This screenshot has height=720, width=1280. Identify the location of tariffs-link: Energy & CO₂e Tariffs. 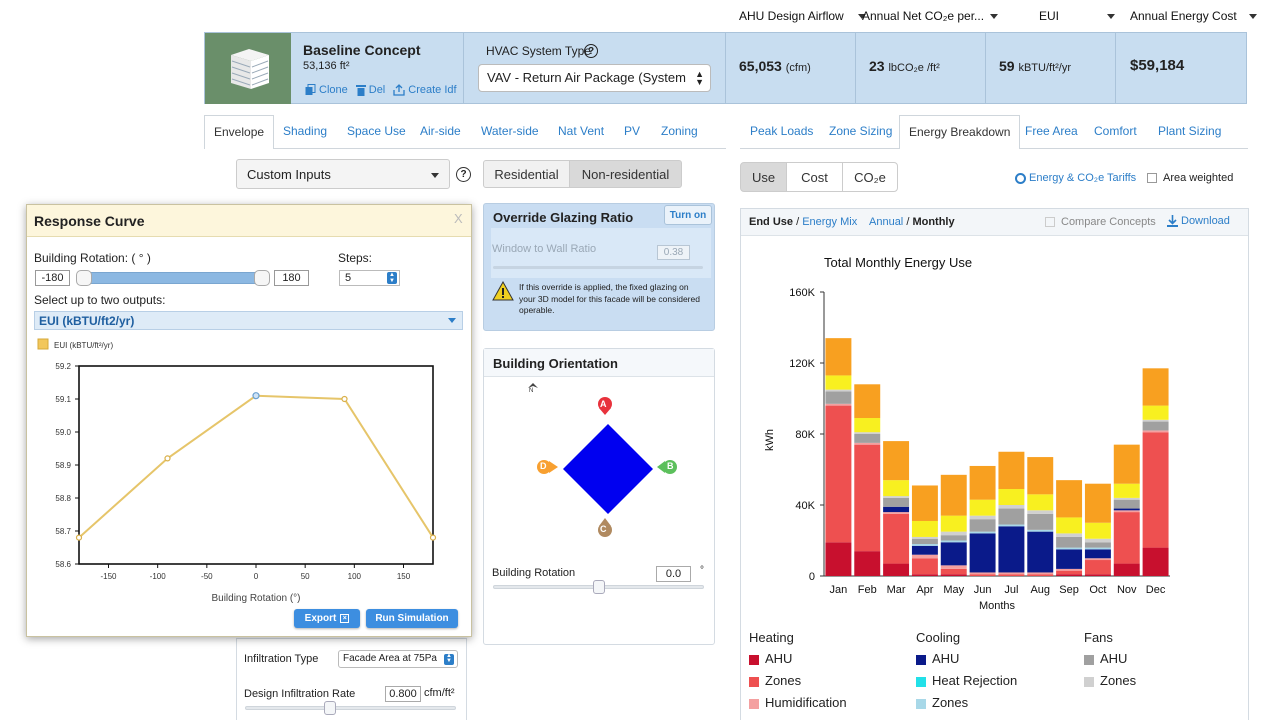
(1075, 178).